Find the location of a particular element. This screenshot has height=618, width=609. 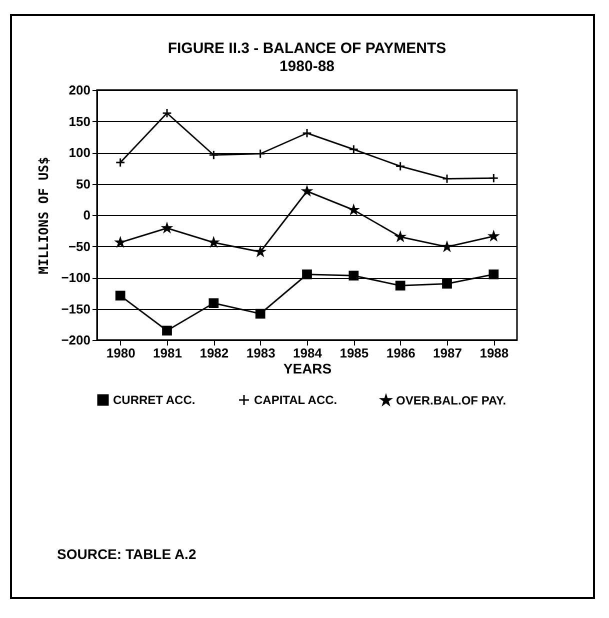

legend-label: CAPITAL ACC. is located at coordinates (296, 400).